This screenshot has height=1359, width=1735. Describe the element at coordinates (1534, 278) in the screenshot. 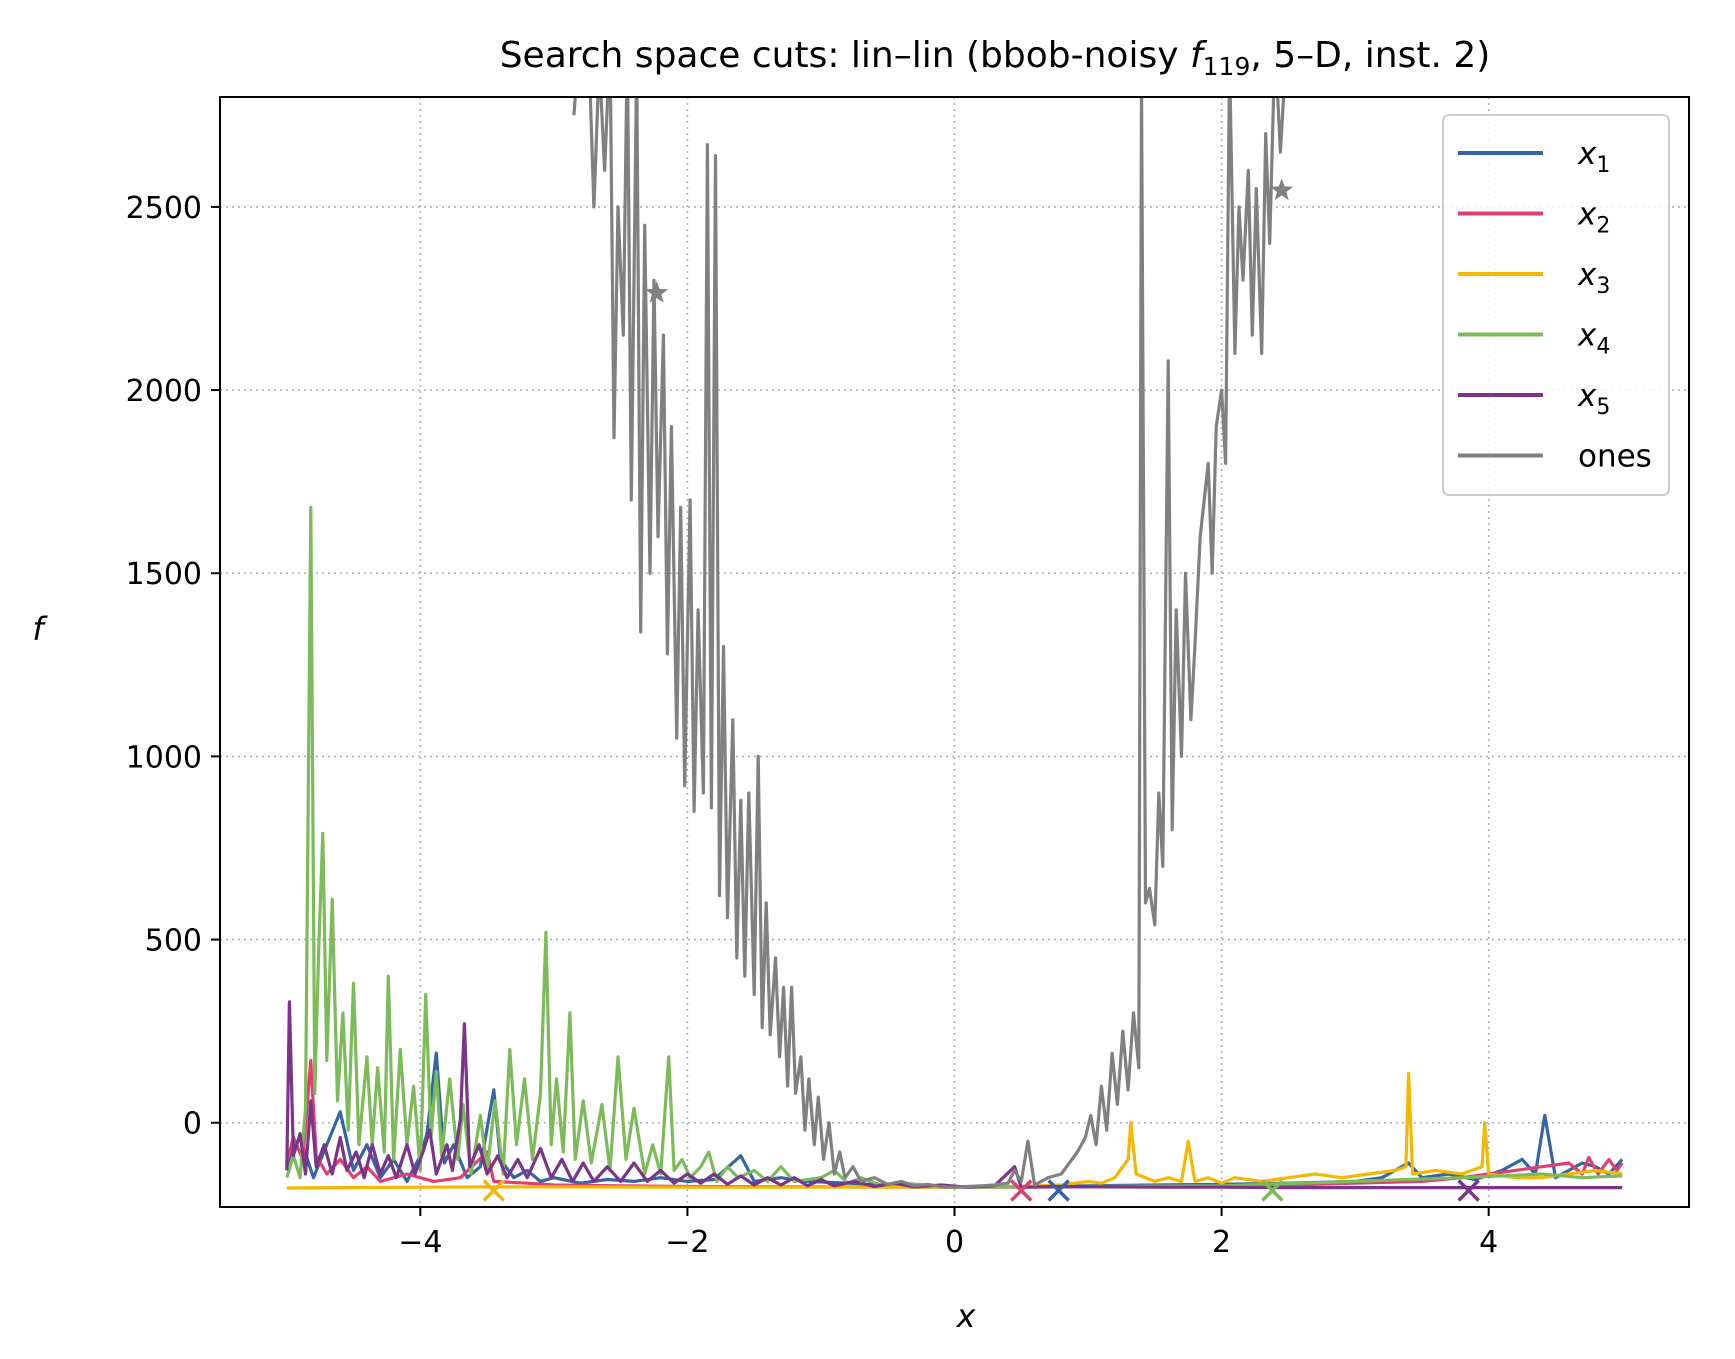

I see `legend-entry-x3: x3` at that location.